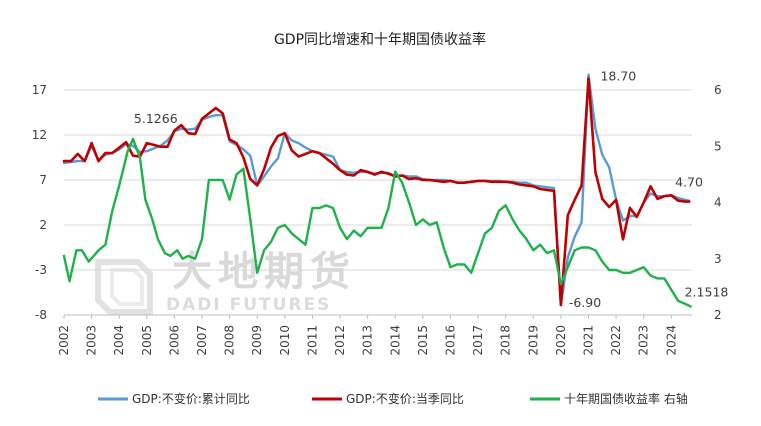 The width and height of the screenshot is (761, 426). I want to click on x-axis-tick-label: 2016, so click(450, 340).